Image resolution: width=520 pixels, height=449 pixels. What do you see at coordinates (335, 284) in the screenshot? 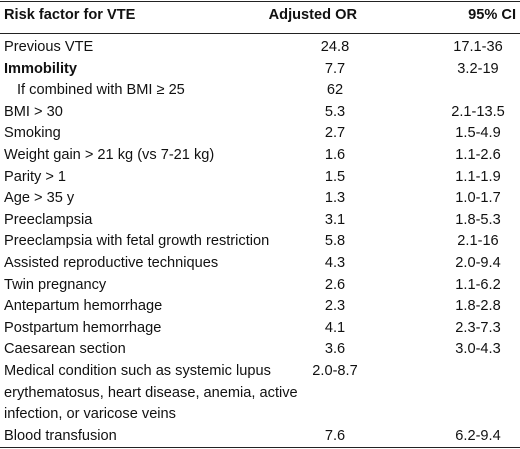
I see `adjusted-or-cell: 2.6` at bounding box center [335, 284].